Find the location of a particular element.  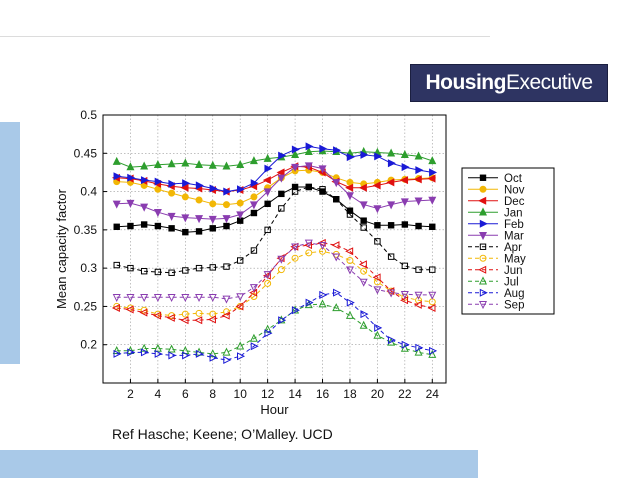

series-feb is located at coordinates (275, 169).